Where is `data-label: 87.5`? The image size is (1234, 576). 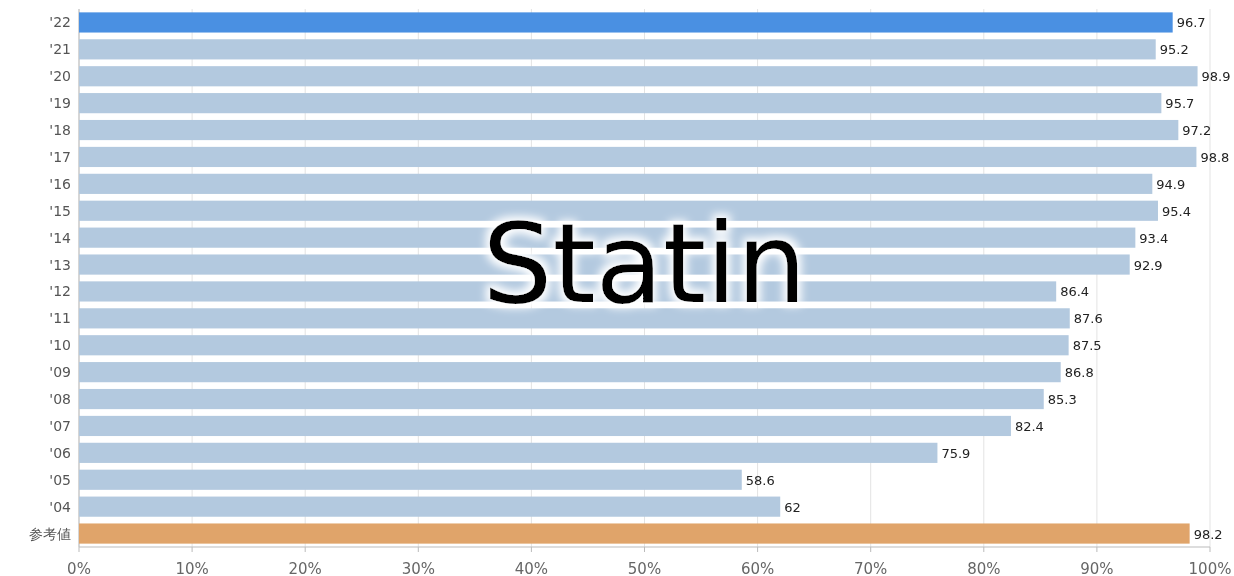 data-label: 87.5 is located at coordinates (1087, 346).